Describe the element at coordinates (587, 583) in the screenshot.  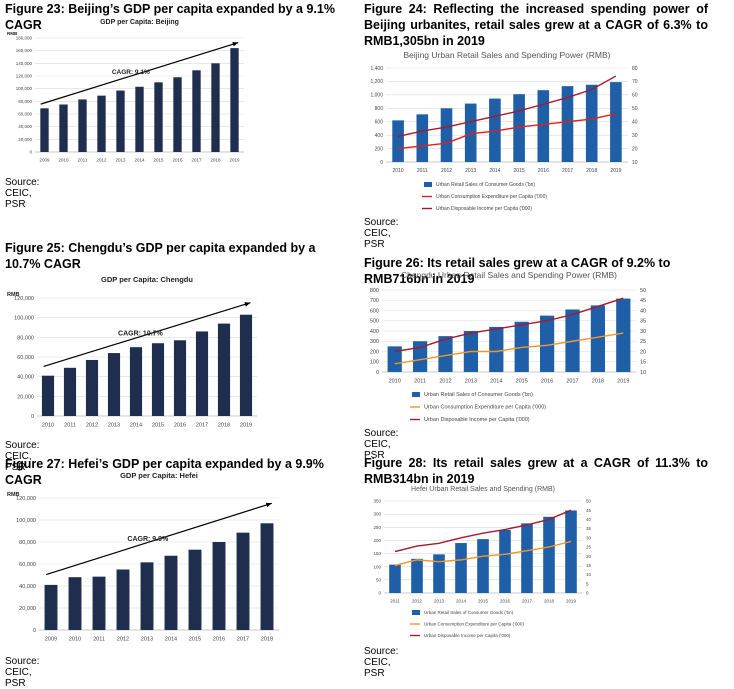
I see `y2-tick-label: 5` at that location.